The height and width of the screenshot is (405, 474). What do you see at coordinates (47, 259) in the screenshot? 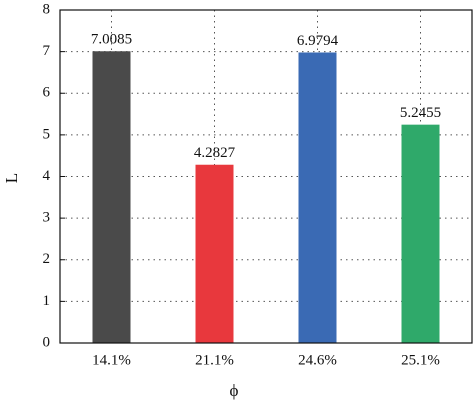
I see `y-tick-label: 2` at bounding box center [47, 259].